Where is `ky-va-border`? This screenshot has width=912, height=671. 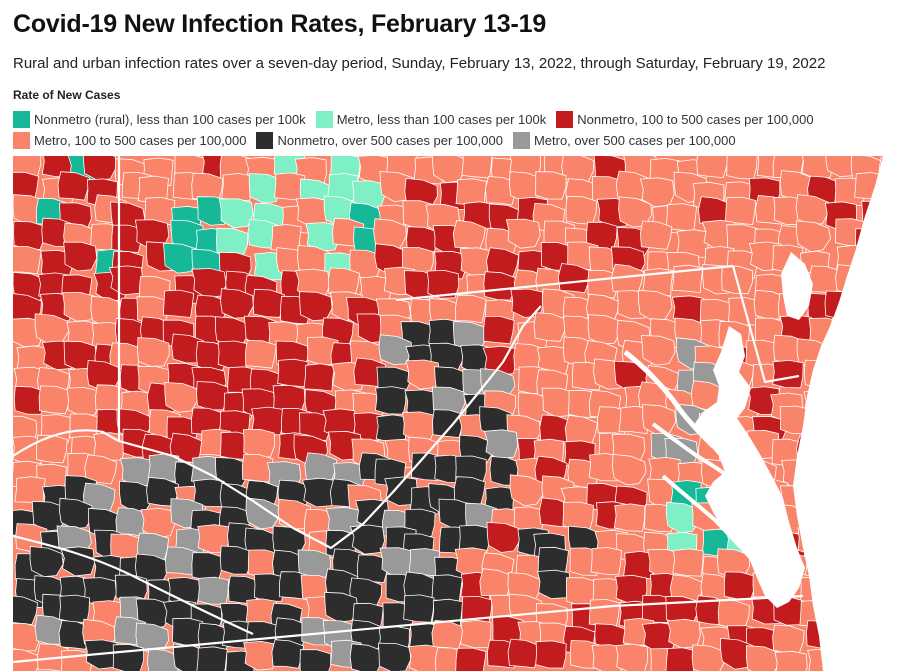
ky-va-border is located at coordinates (133, 585).